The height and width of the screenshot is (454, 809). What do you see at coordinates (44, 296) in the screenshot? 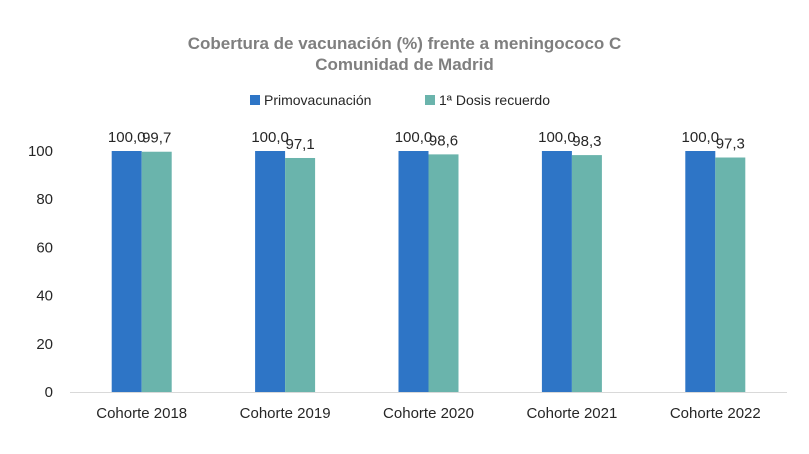
I see `y-tick-label: 40` at bounding box center [44, 296].